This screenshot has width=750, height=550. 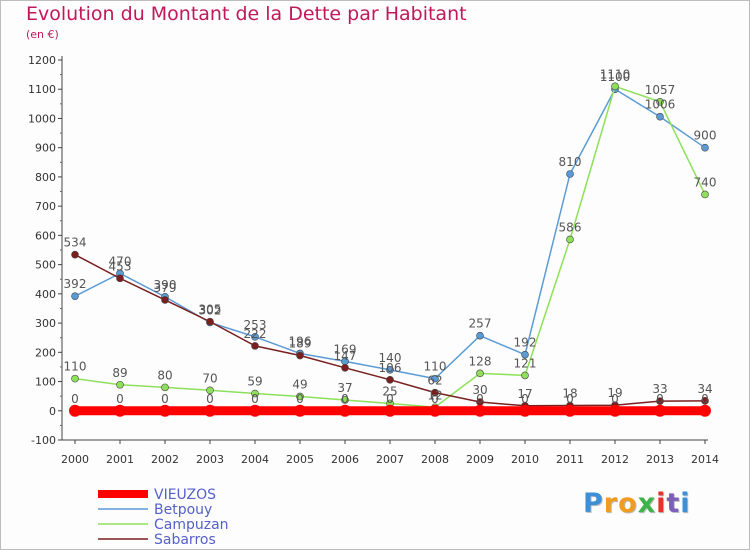 What do you see at coordinates (660, 90) in the screenshot?
I see `data-label-campuzan: 1057` at bounding box center [660, 90].